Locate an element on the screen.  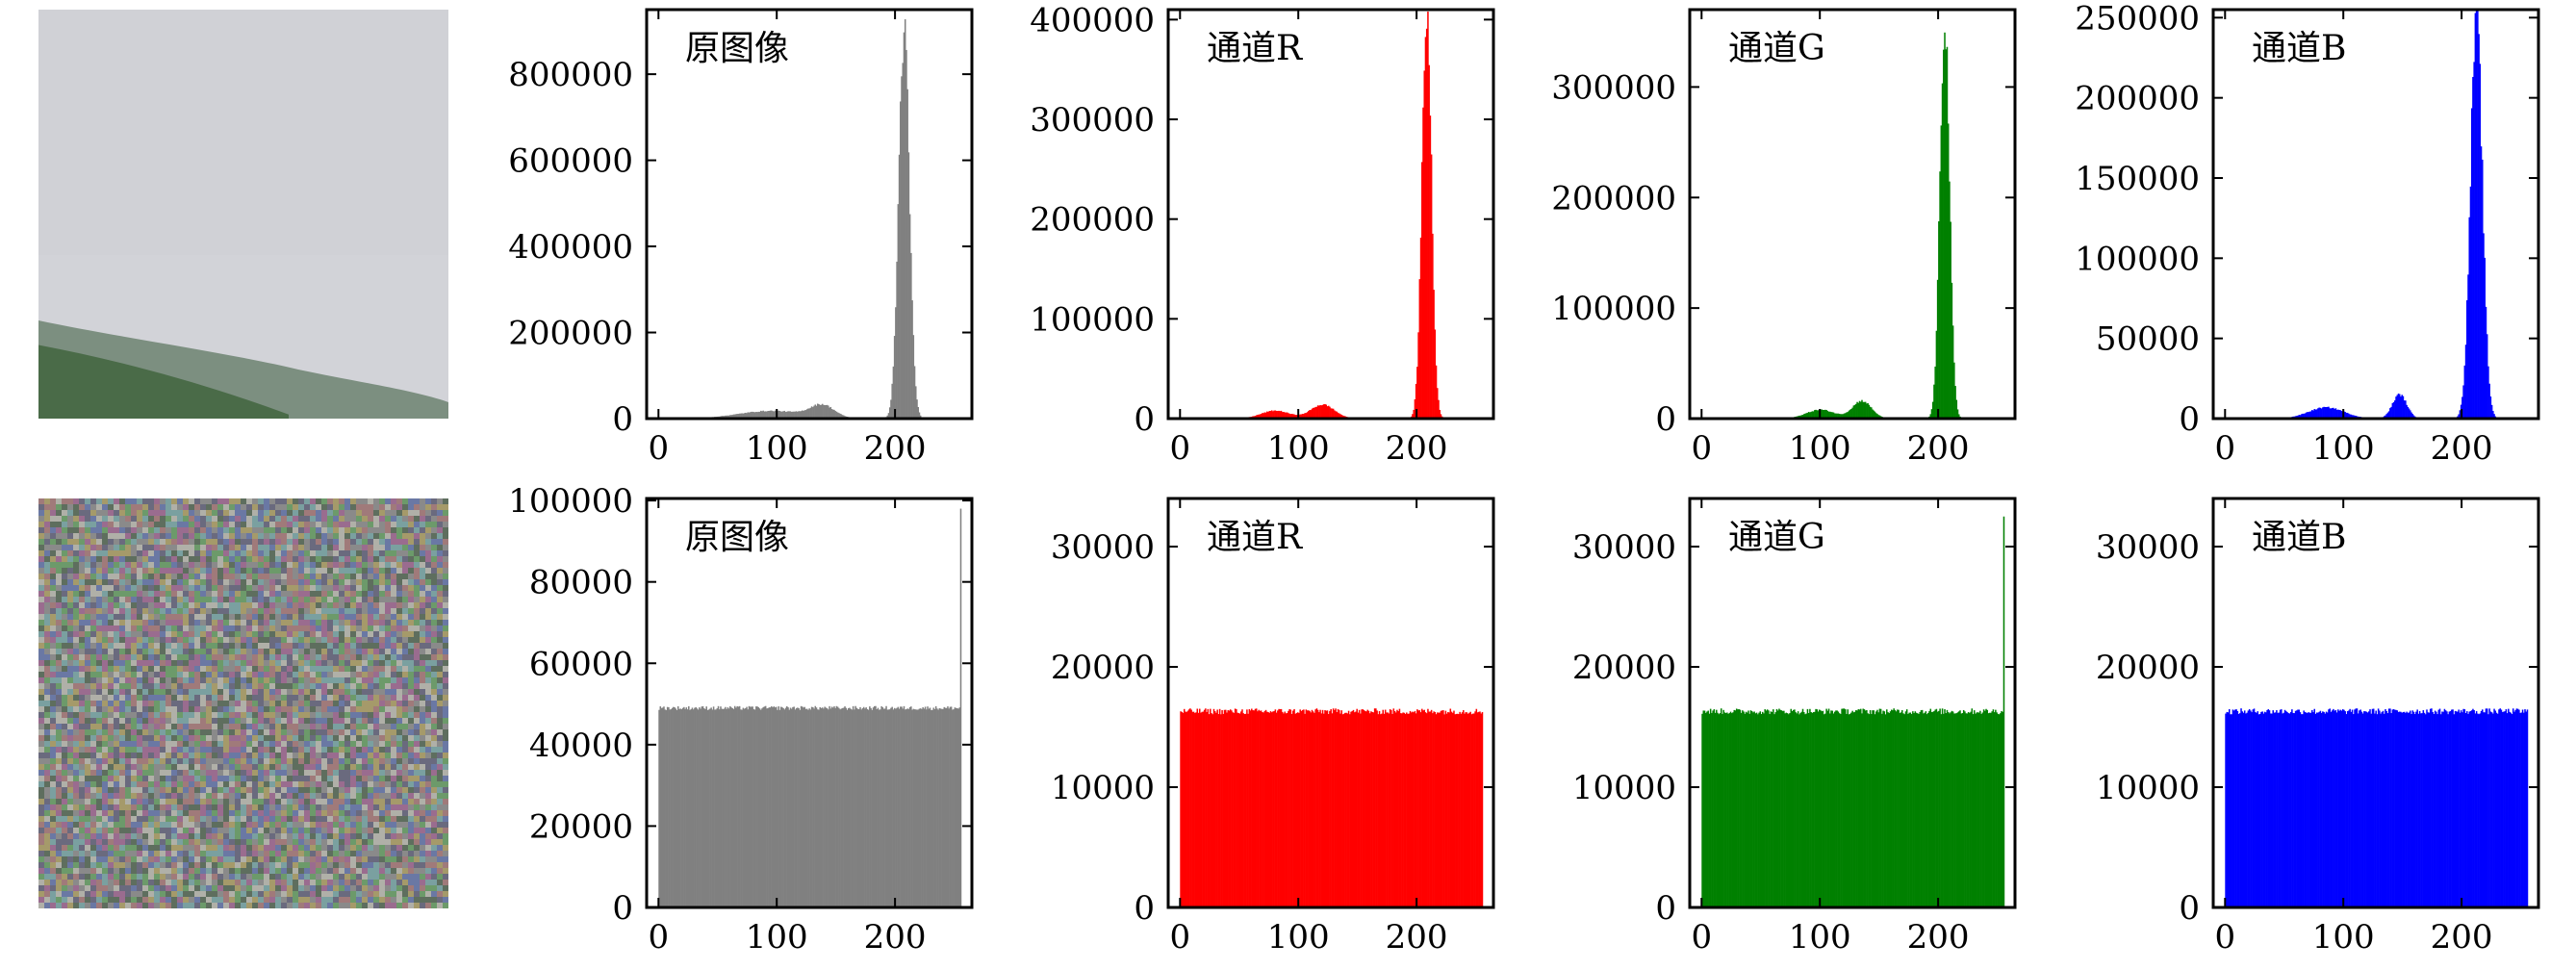
y-tick-label: 40000 is located at coordinates (581, 746).